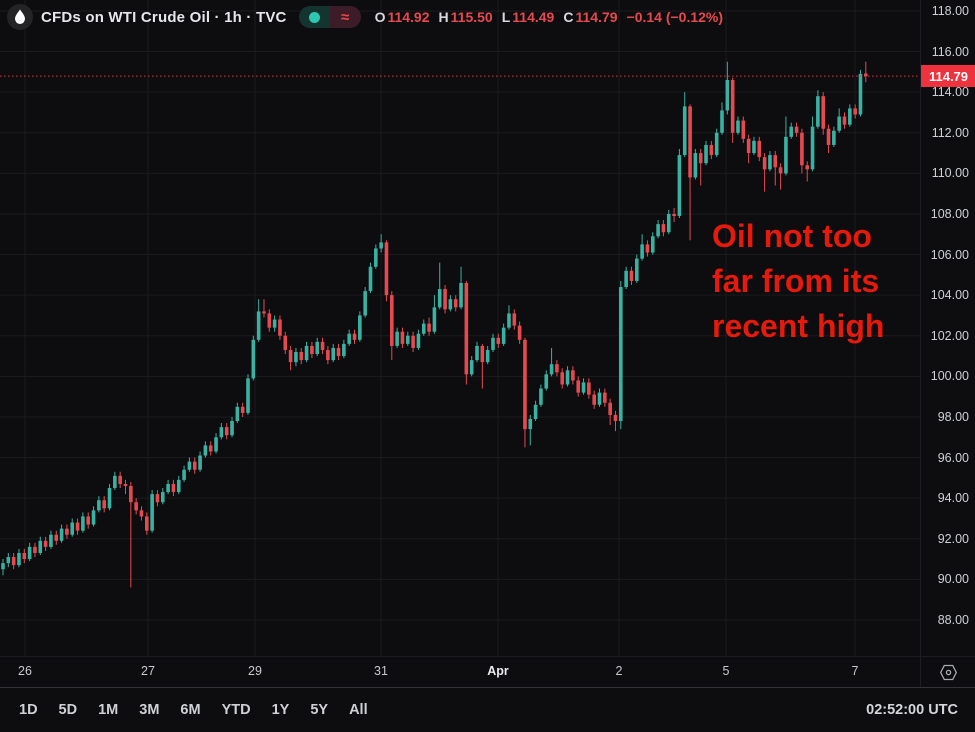 The image size is (975, 732). What do you see at coordinates (236, 710) in the screenshot?
I see `range-ytd-button: YTD` at bounding box center [236, 710].